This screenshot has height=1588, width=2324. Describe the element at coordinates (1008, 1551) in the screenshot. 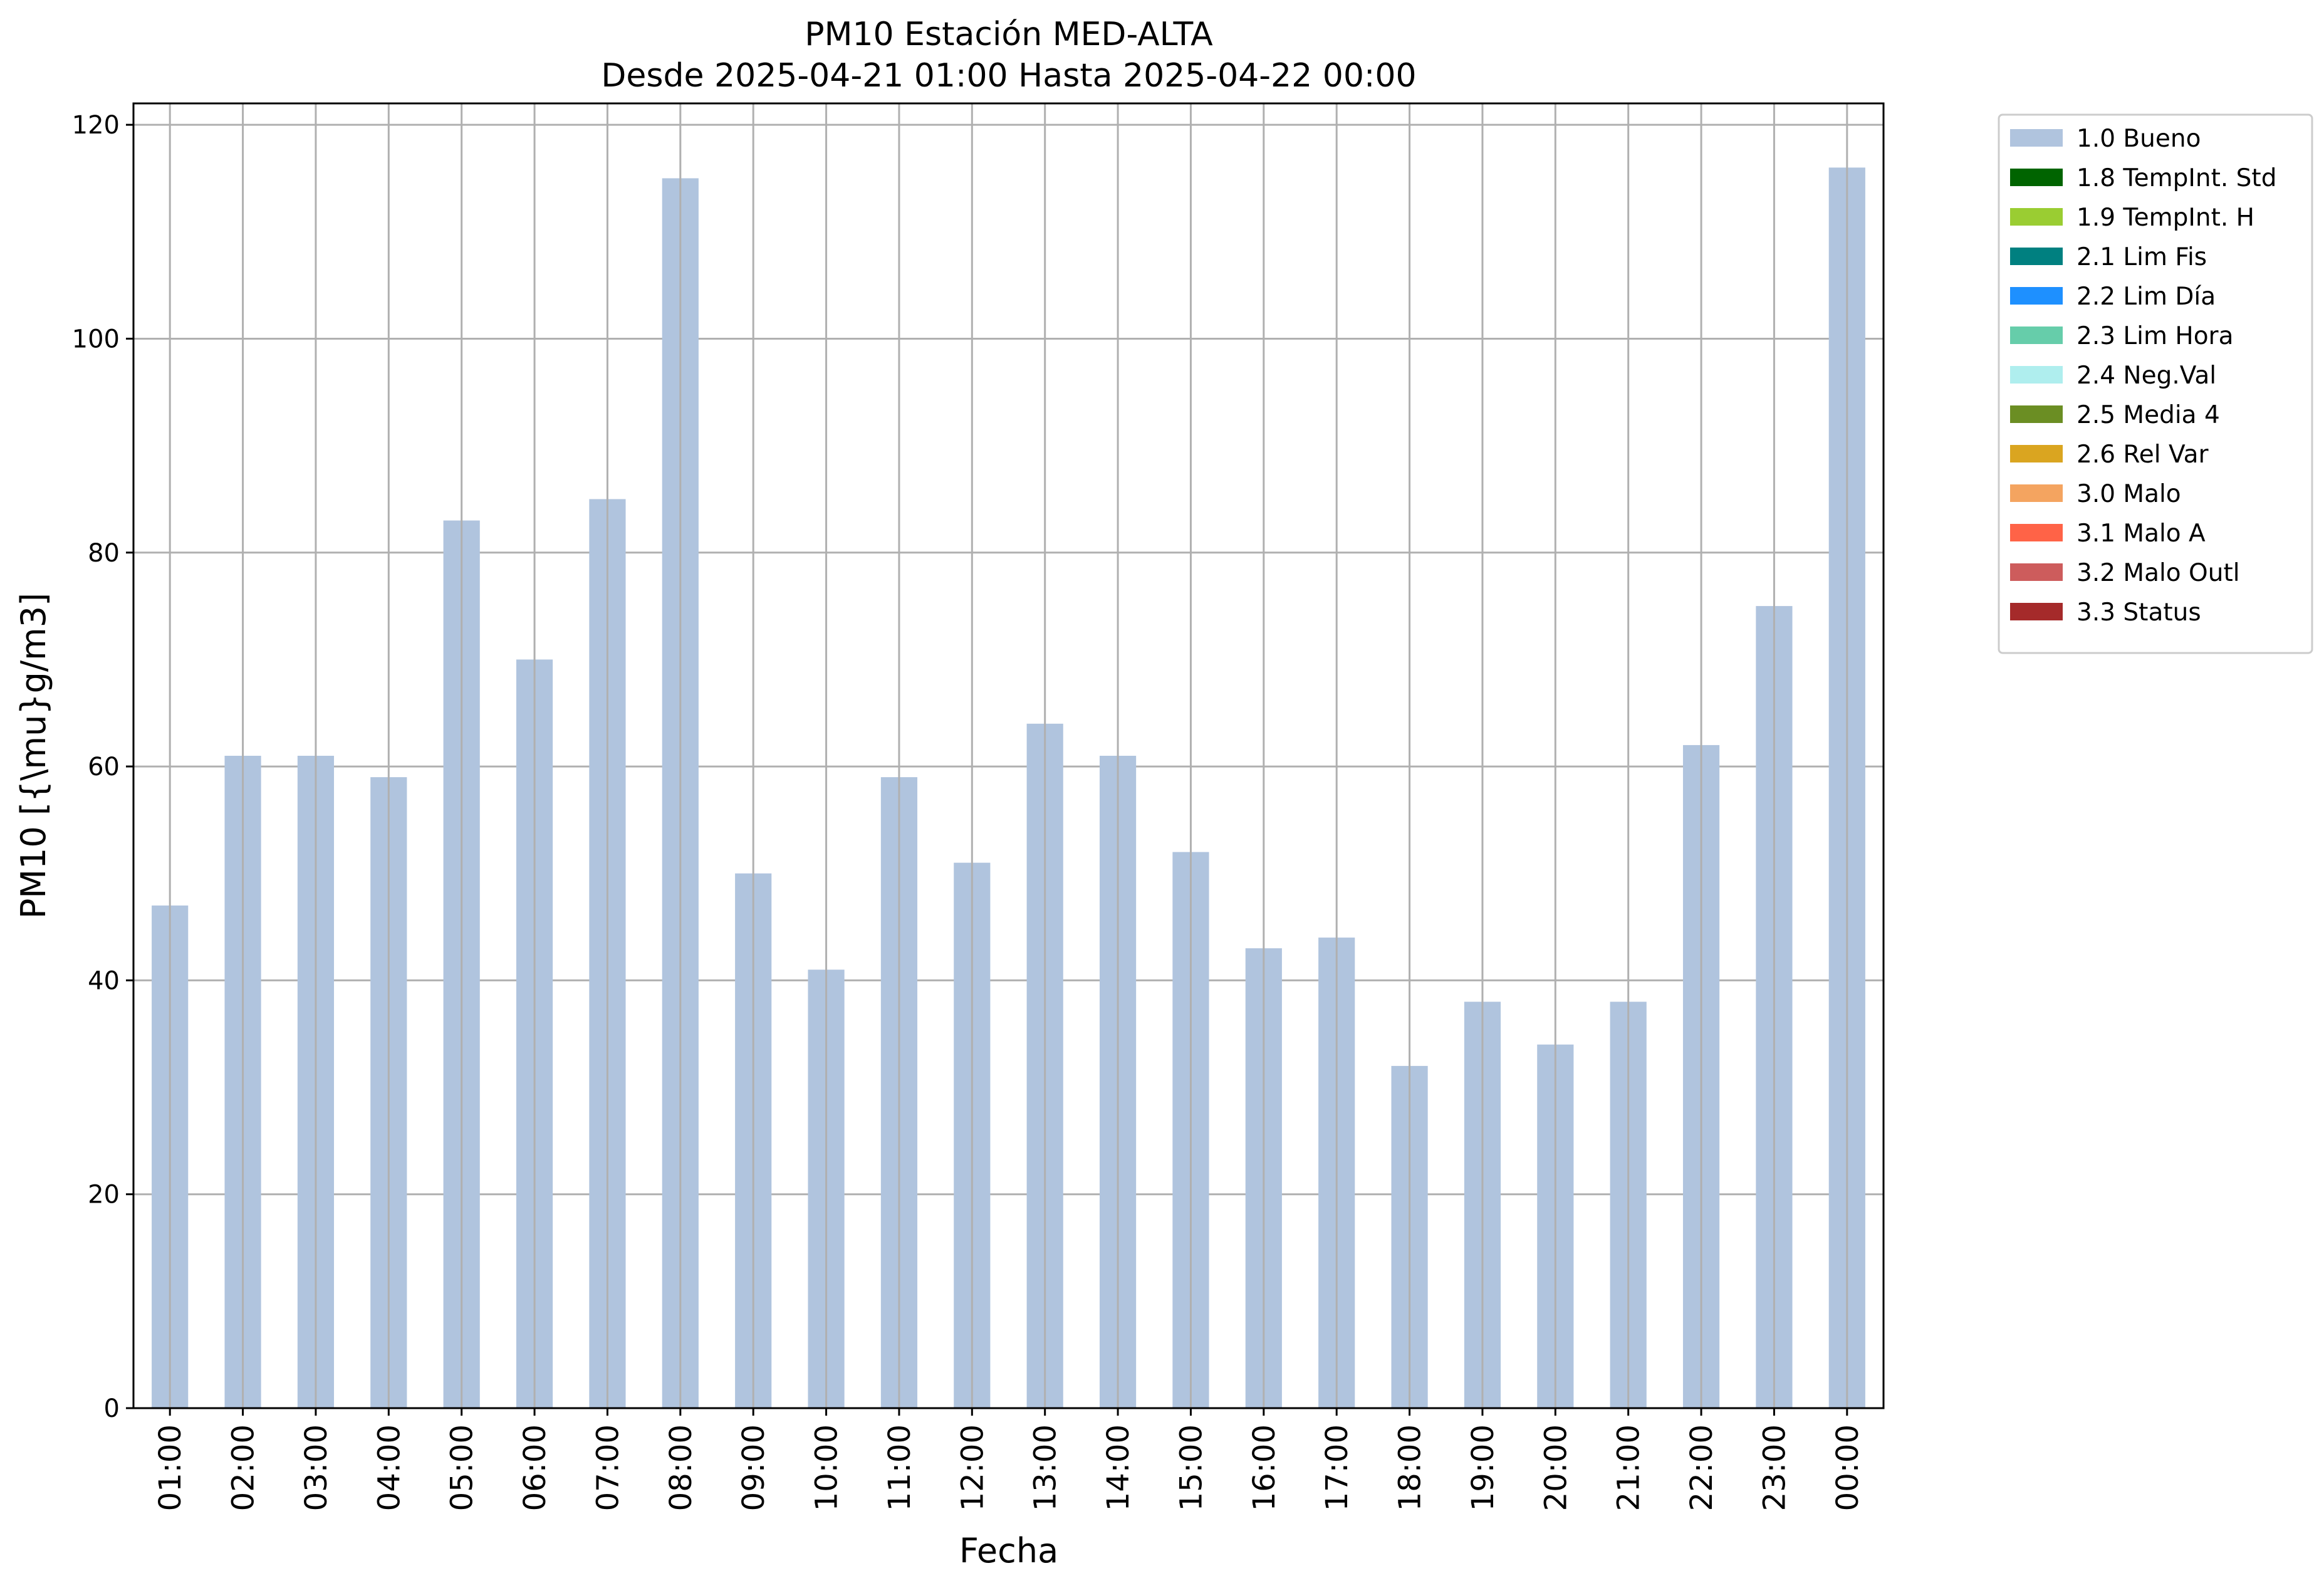

I see `x-axis-label: Fecha` at that location.